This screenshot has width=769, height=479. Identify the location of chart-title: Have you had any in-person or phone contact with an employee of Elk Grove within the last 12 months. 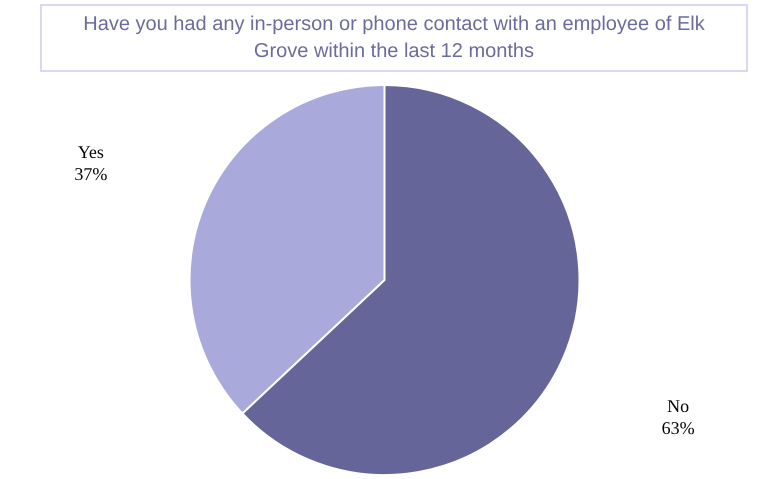
(394, 38).